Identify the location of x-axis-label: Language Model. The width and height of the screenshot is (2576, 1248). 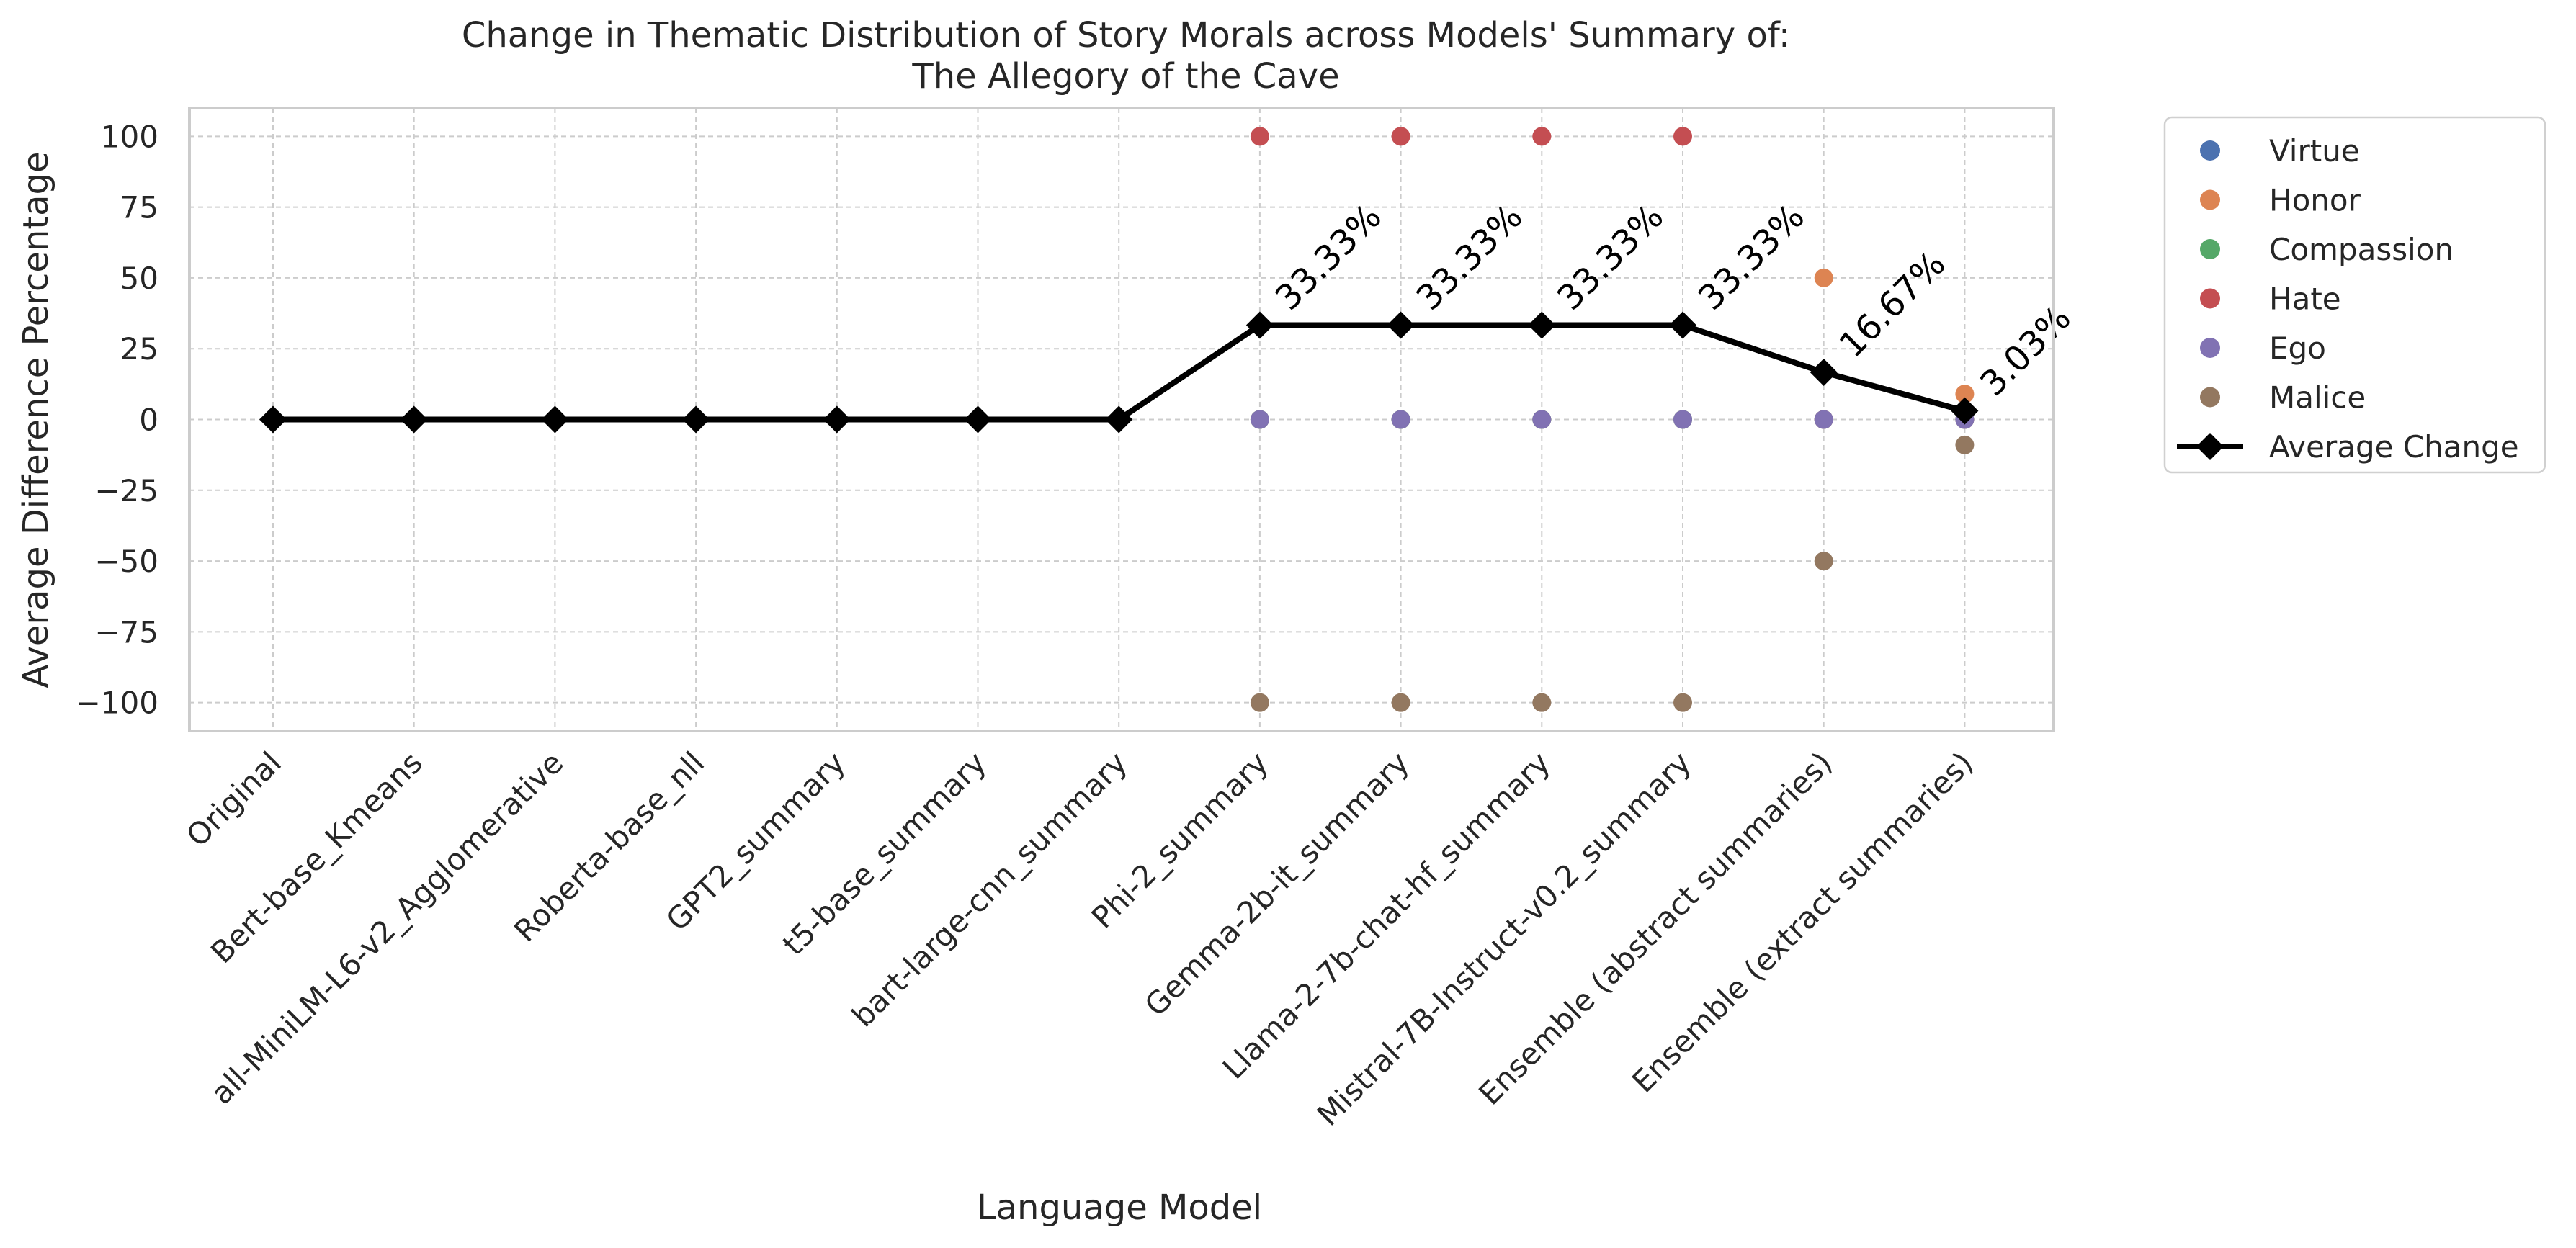
(1119, 1208).